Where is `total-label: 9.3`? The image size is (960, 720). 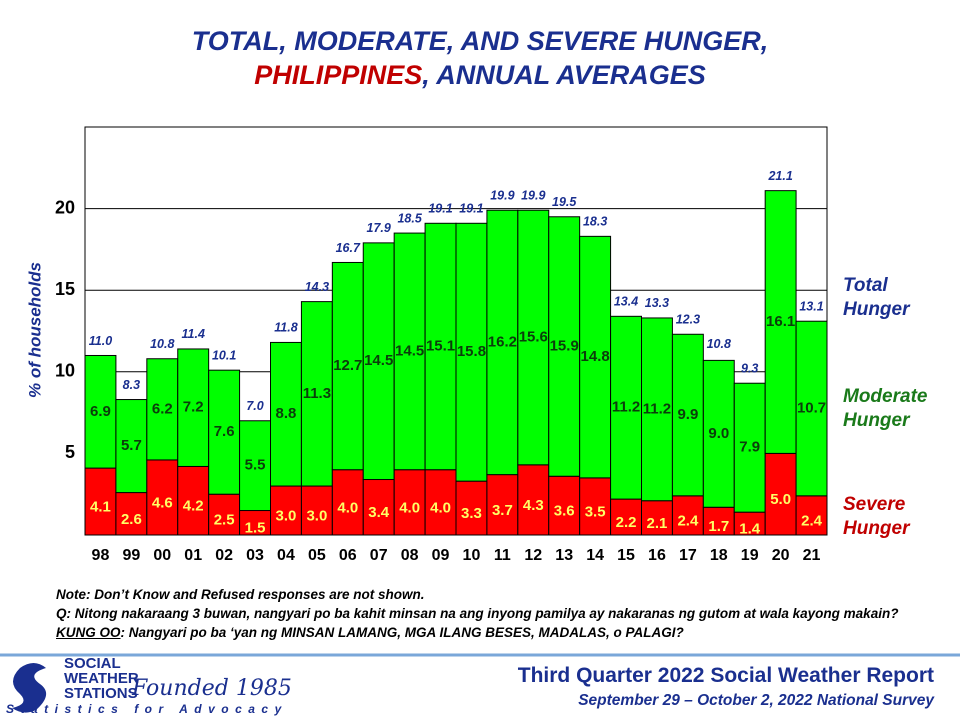 total-label: 9.3 is located at coordinates (749, 369).